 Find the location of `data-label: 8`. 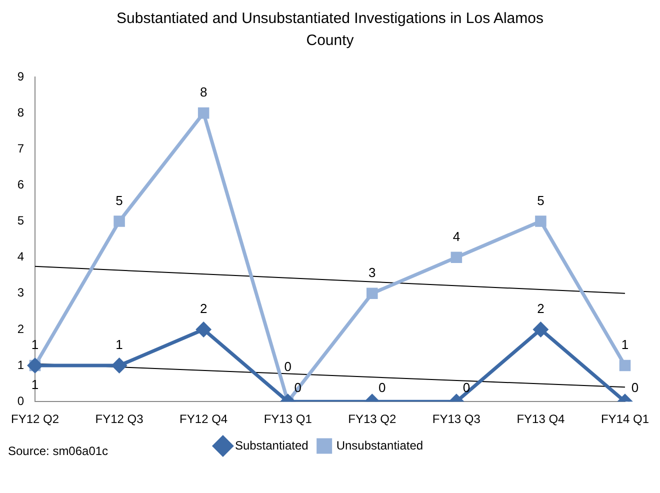

data-label: 8 is located at coordinates (204, 92).